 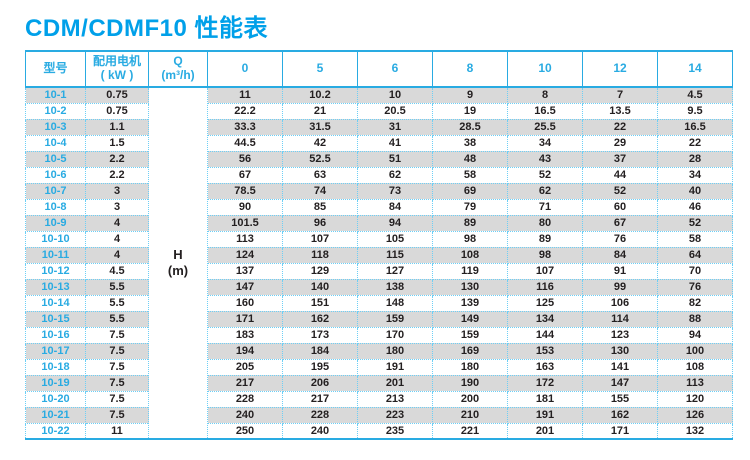 I want to click on table-row: 10-5 2.2 56 52.5 51 48 43 37 28, so click(x=379, y=159).